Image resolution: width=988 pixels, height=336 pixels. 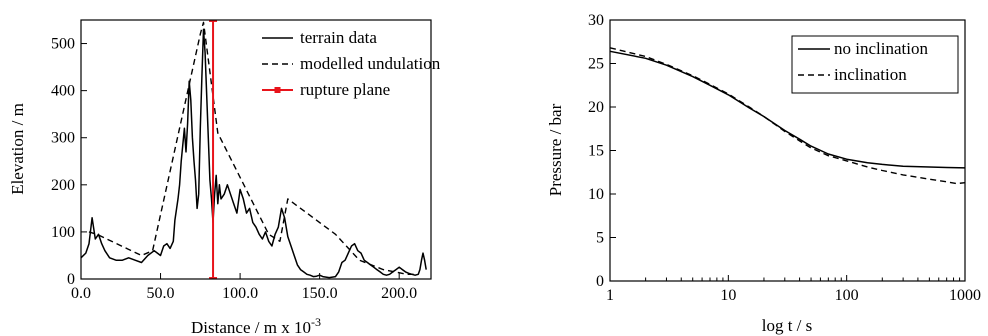 What do you see at coordinates (600, 238) in the screenshot?
I see `pressure-y-tick-label: 5` at bounding box center [600, 238].